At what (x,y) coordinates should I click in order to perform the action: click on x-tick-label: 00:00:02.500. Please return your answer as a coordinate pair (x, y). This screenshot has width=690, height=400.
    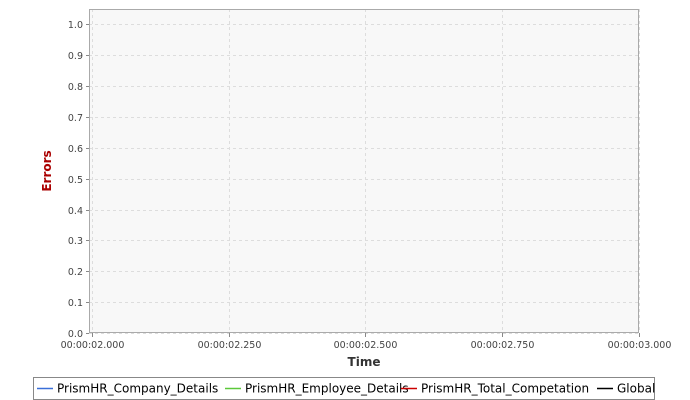
    Looking at the image, I should click on (366, 345).